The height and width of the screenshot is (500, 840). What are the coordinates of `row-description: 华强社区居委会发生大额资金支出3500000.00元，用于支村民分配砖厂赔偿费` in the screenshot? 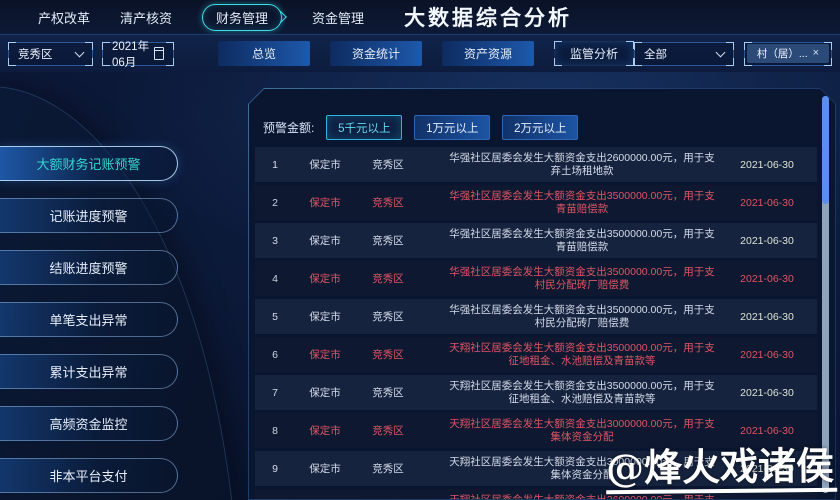 It's located at (582, 316).